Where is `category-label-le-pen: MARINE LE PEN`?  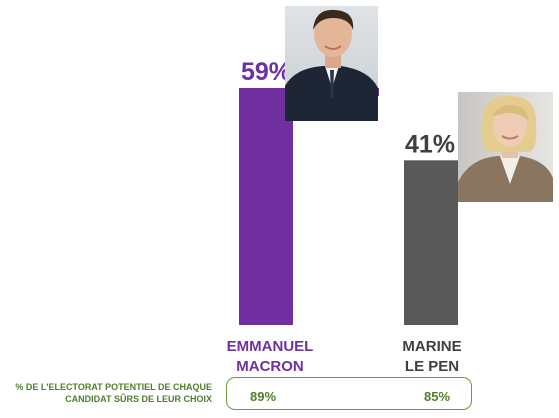
category-label-le-pen: MARINE LE PEN is located at coordinates (432, 356).